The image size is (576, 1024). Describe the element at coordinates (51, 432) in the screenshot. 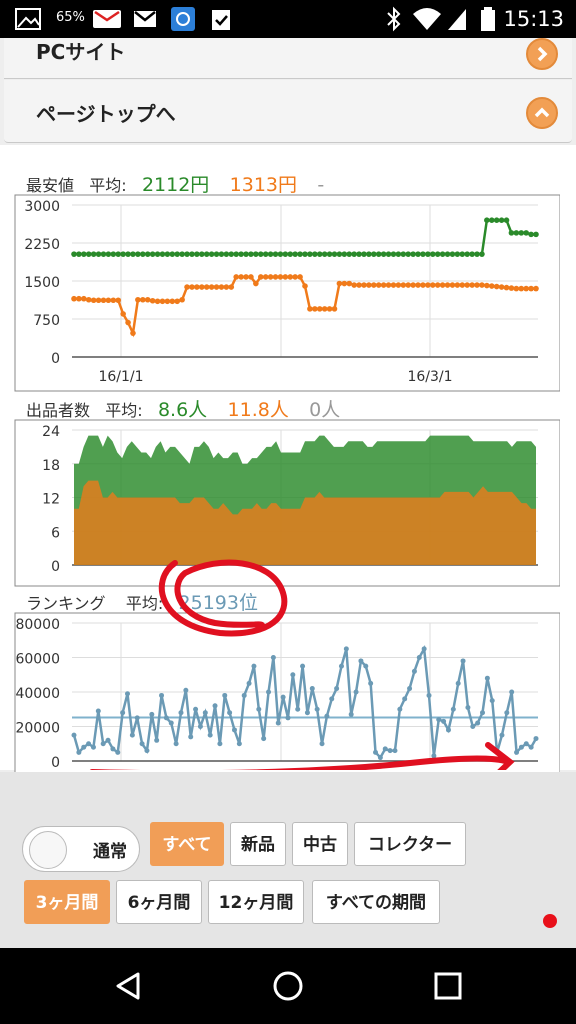

I see `y-tick-label: 24` at that location.